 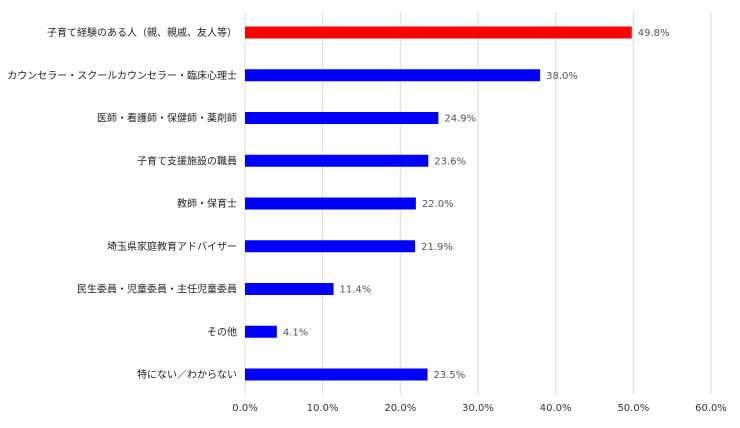 What do you see at coordinates (207, 203) in the screenshot?
I see `category-label: 教師・保育士` at bounding box center [207, 203].